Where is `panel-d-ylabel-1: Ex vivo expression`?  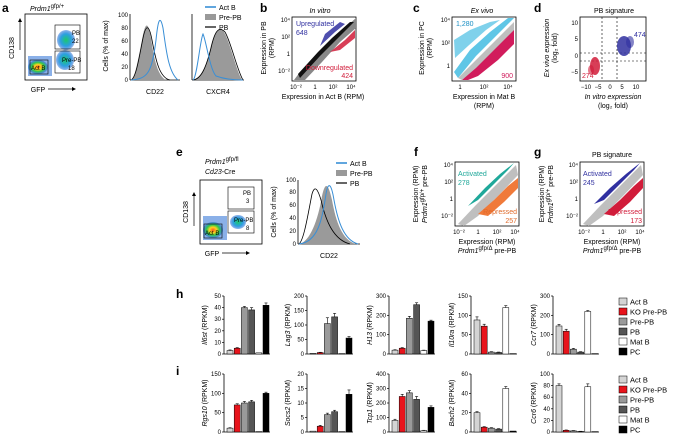
panel-d-ylabel-1: Ex vivo expression is located at coordinates (547, 48).